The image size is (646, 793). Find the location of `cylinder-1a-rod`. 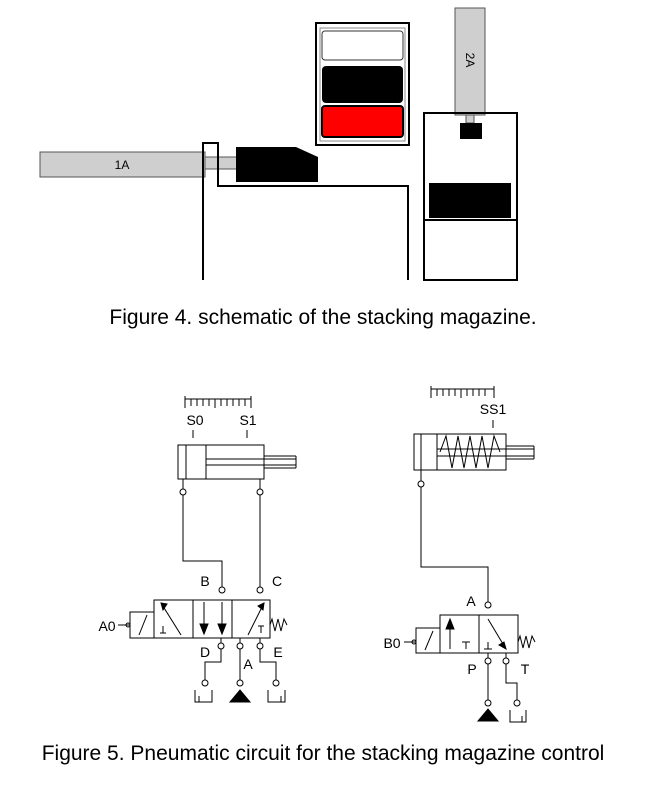

cylinder-1a-rod is located at coordinates (221, 163).